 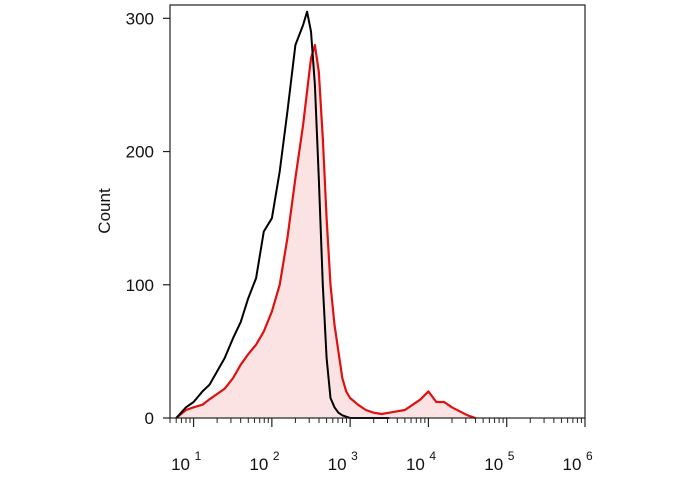 I want to click on x-tick-label-5: 10, so click(x=572, y=464).